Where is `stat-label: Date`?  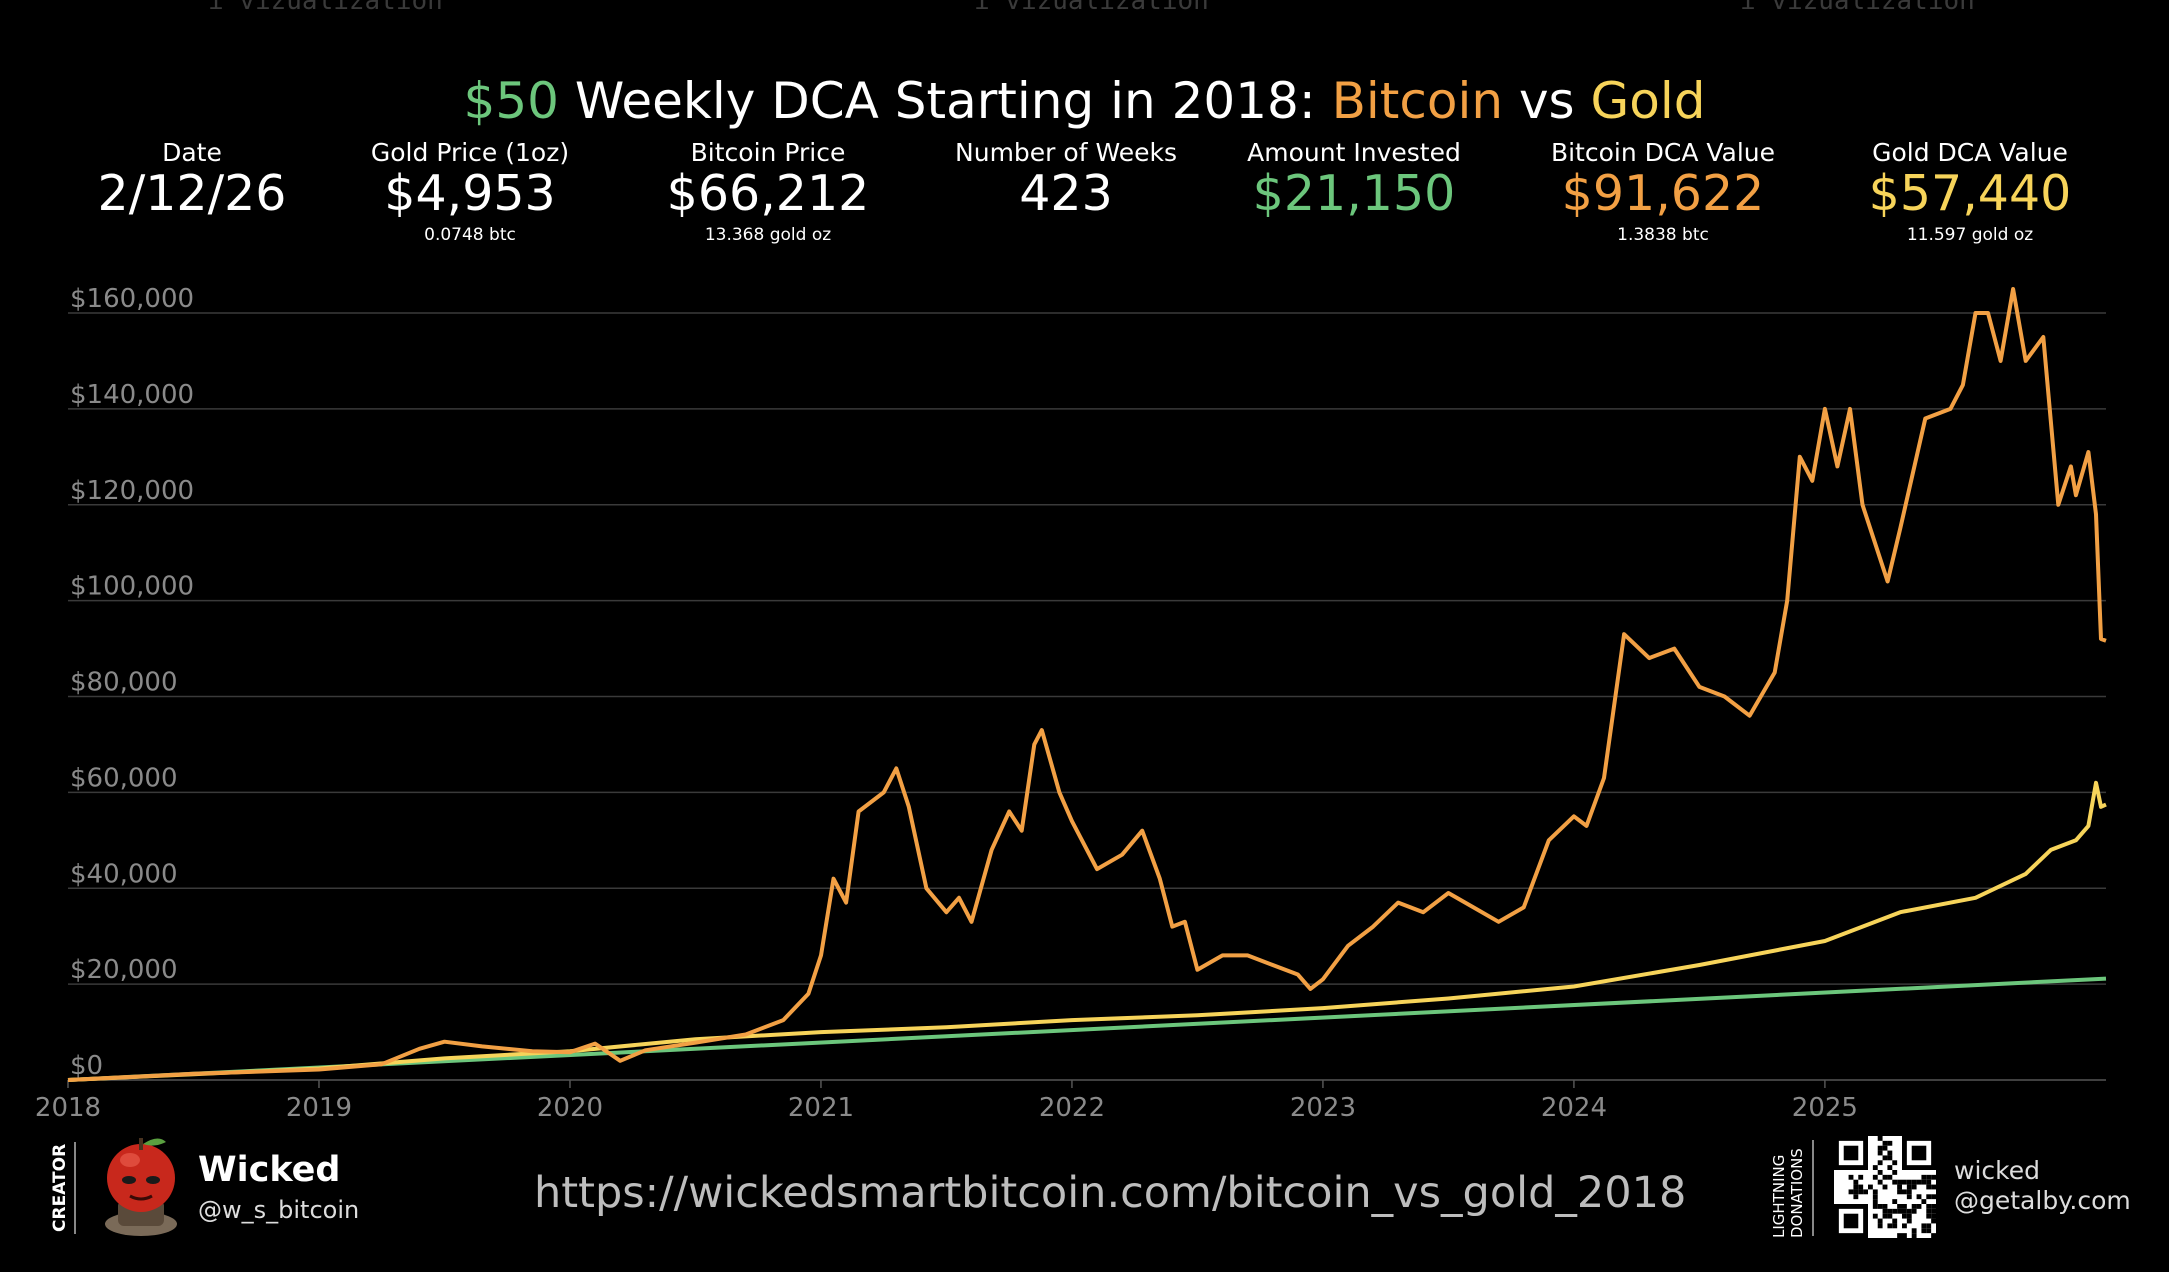
stat-label: Date is located at coordinates (192, 152).